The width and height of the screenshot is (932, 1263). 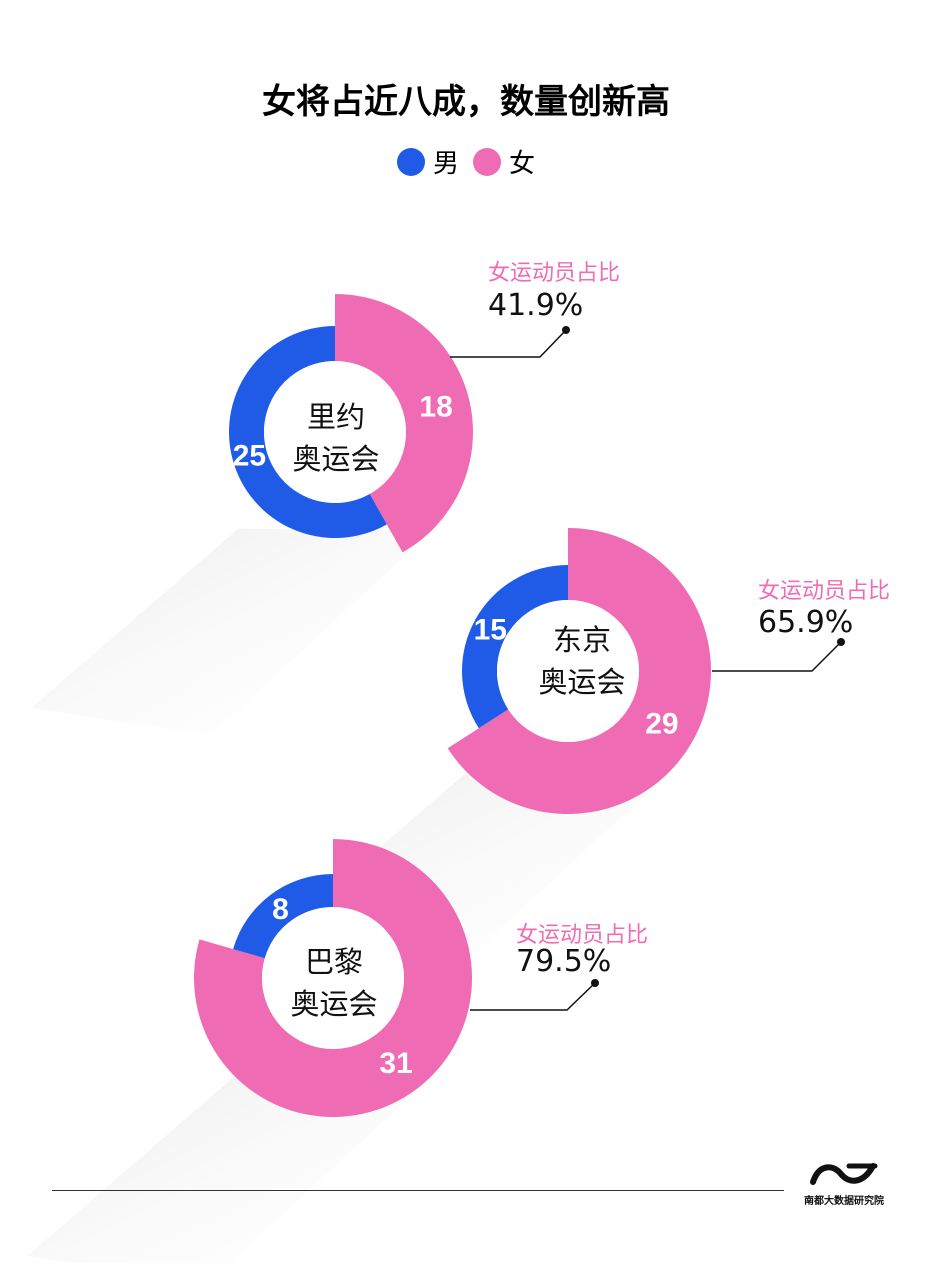 What do you see at coordinates (435, 407) in the screenshot?
I see `chart-1-female-value: 18` at bounding box center [435, 407].